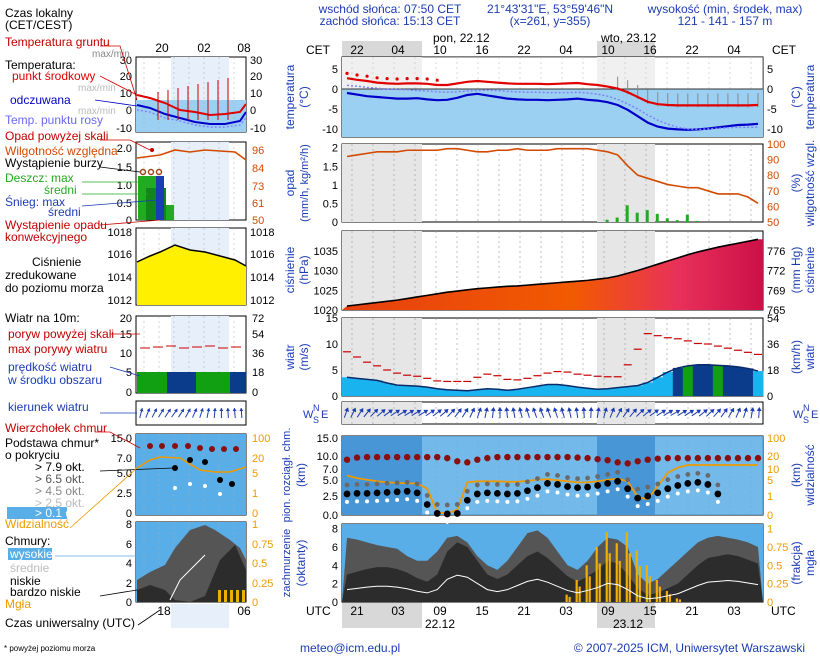 This screenshot has width=820, height=665. What do you see at coordinates (301, 475) in the screenshot?
I see `cloud-axis-unit: (km)` at bounding box center [301, 475].